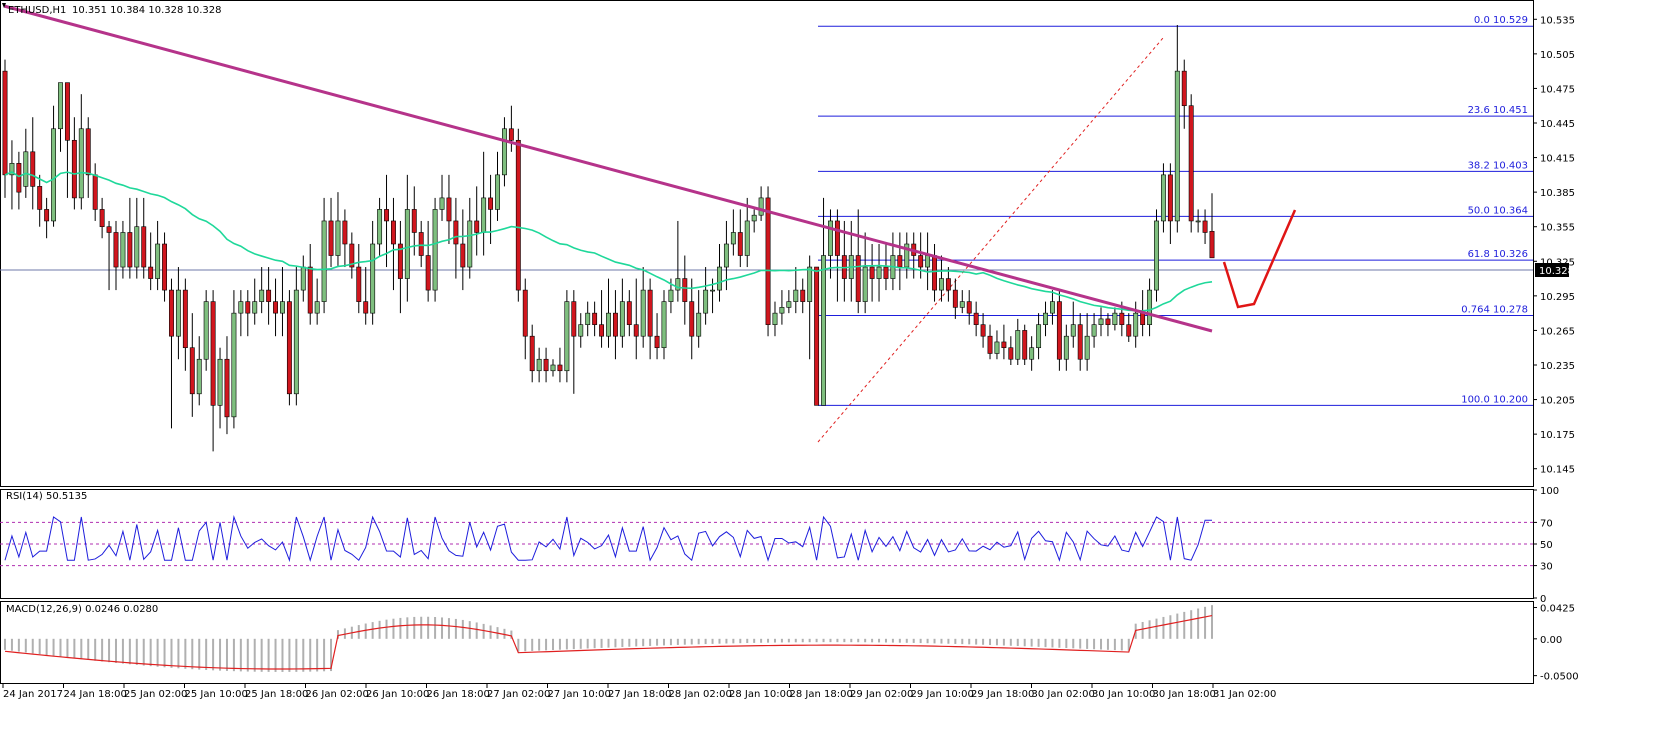 This screenshot has height=747, width=1663. What do you see at coordinates (37, 10) in the screenshot?
I see `chart-title: ETHUSD,H1` at bounding box center [37, 10].